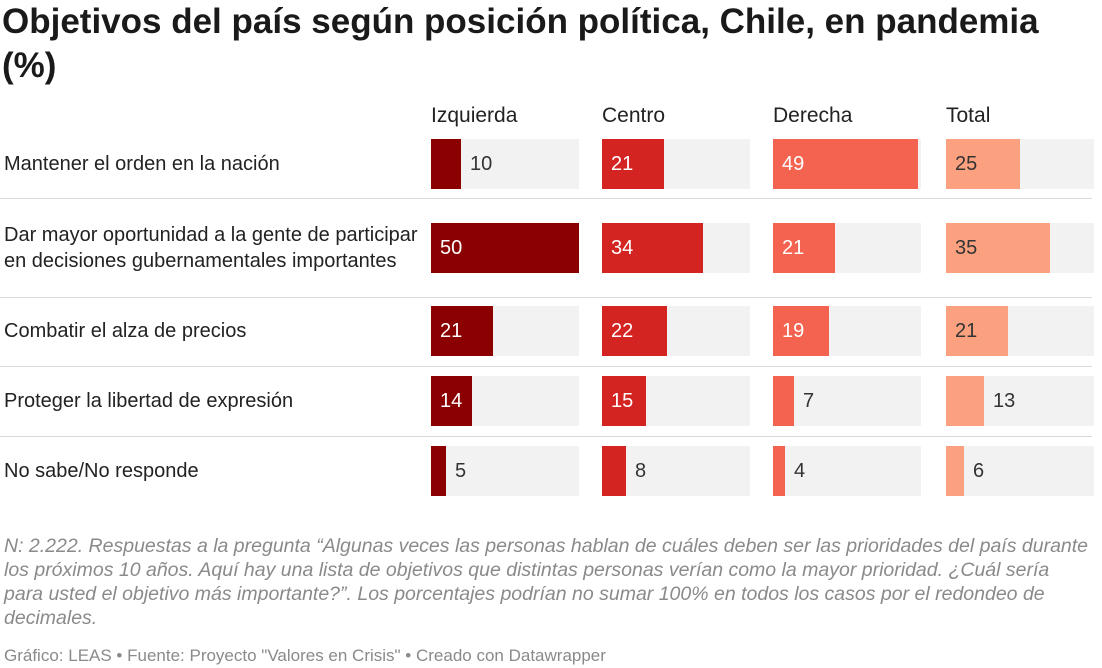 This screenshot has width=1102, height=668. I want to click on data-label: 22, so click(622, 330).